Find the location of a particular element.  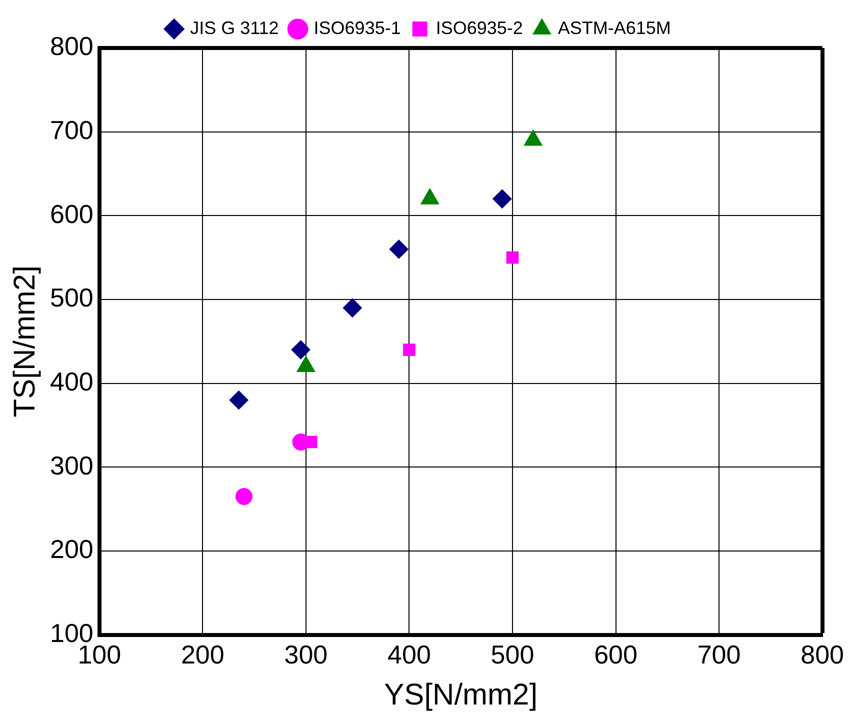

y-tick-label: 200 is located at coordinates (72, 549).